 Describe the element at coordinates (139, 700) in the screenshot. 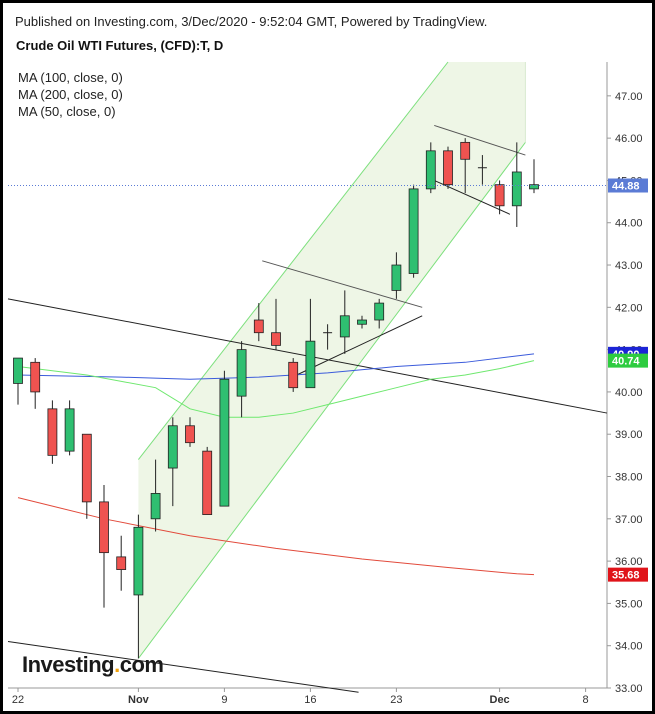

I see `x-tick-label: Nov` at that location.